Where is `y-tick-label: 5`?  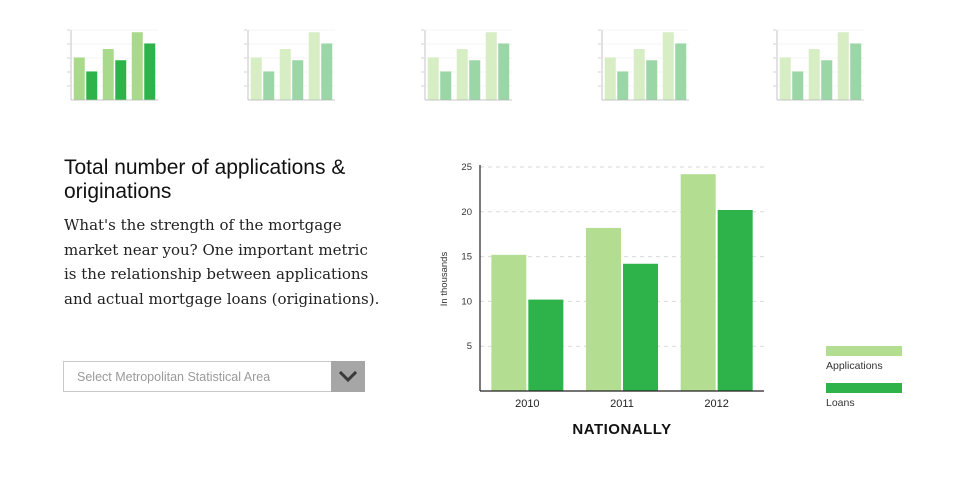
y-tick-label: 5 is located at coordinates (469, 346).